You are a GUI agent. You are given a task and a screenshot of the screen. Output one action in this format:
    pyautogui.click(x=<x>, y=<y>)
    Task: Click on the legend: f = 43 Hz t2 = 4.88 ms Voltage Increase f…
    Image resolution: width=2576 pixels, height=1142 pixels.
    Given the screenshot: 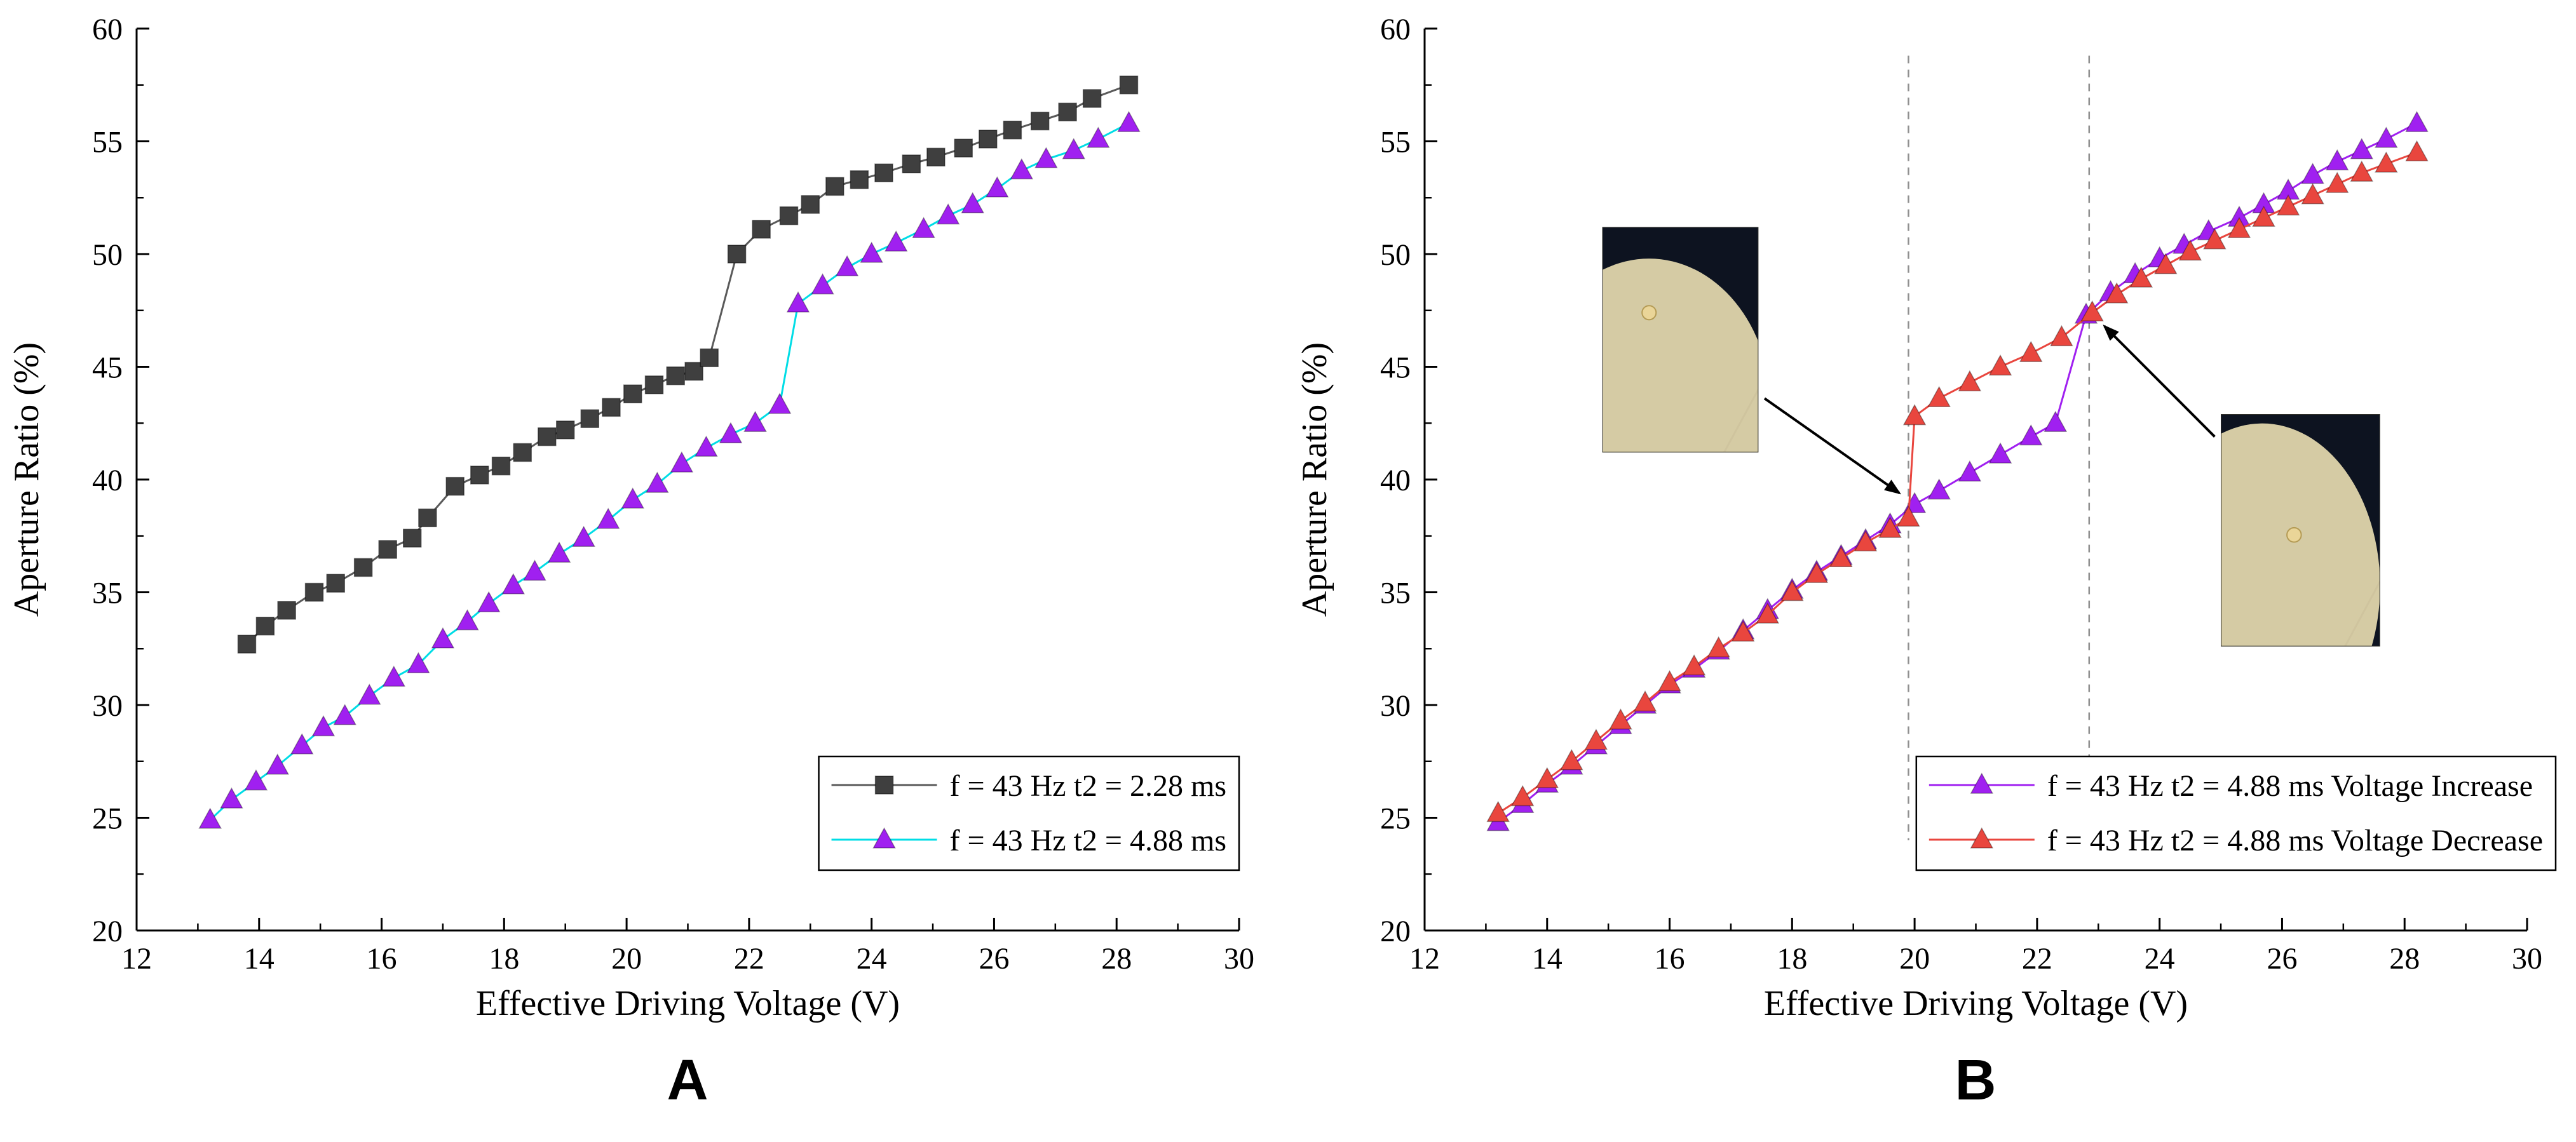 What is the action you would take?
    pyautogui.click(x=2236, y=813)
    